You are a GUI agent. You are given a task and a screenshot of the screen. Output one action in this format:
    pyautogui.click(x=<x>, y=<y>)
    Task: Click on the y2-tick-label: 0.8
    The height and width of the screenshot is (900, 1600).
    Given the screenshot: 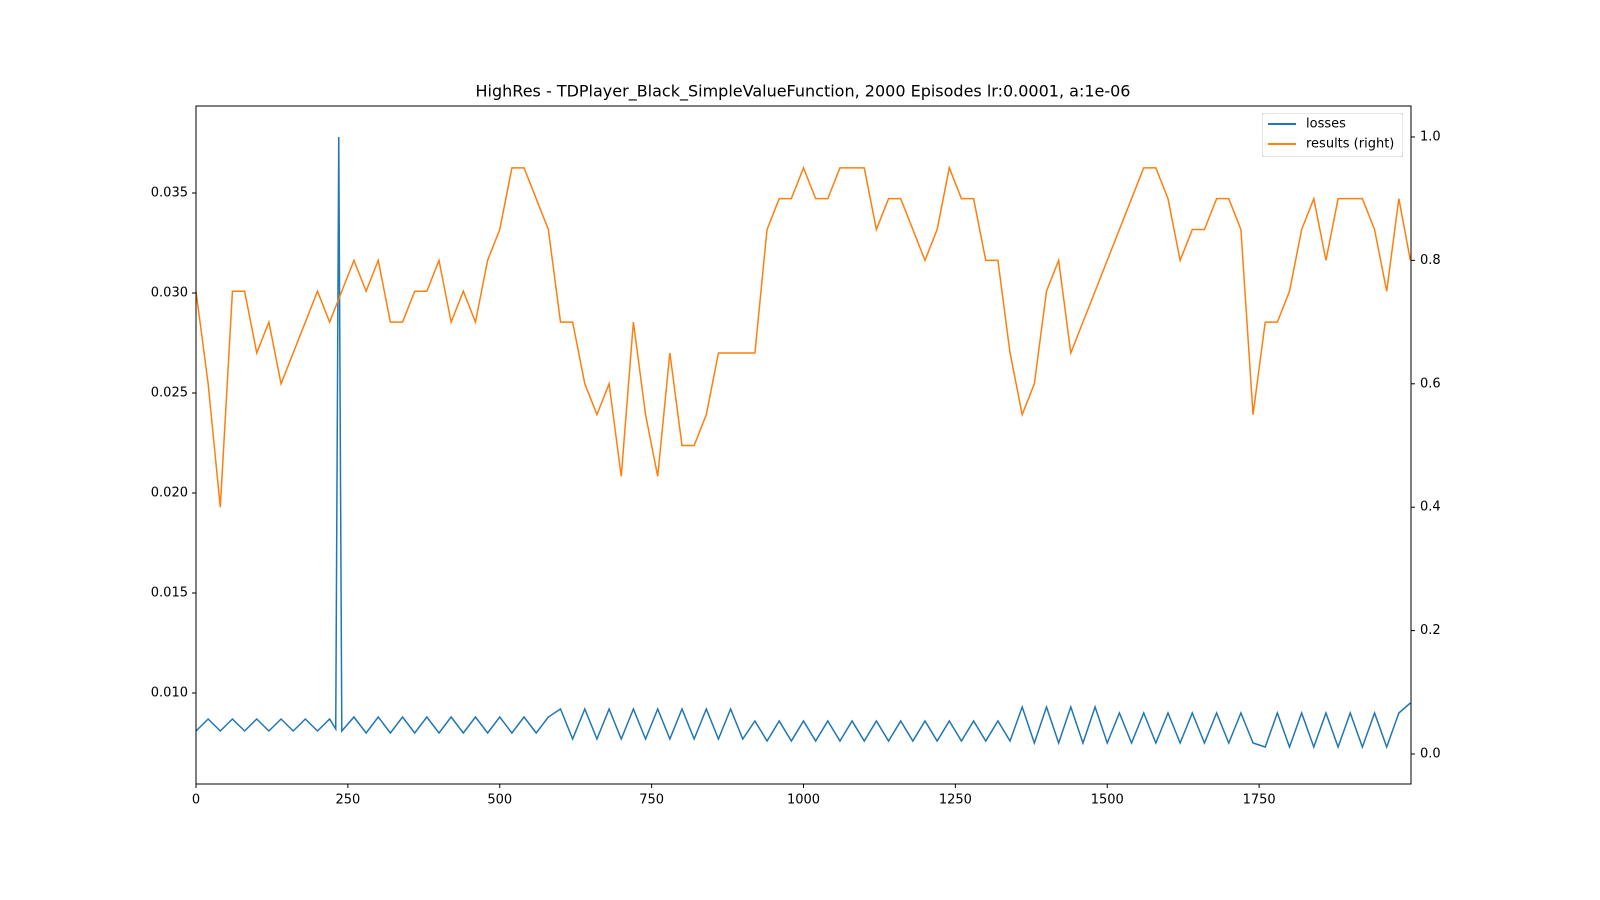 What is the action you would take?
    pyautogui.click(x=1430, y=260)
    